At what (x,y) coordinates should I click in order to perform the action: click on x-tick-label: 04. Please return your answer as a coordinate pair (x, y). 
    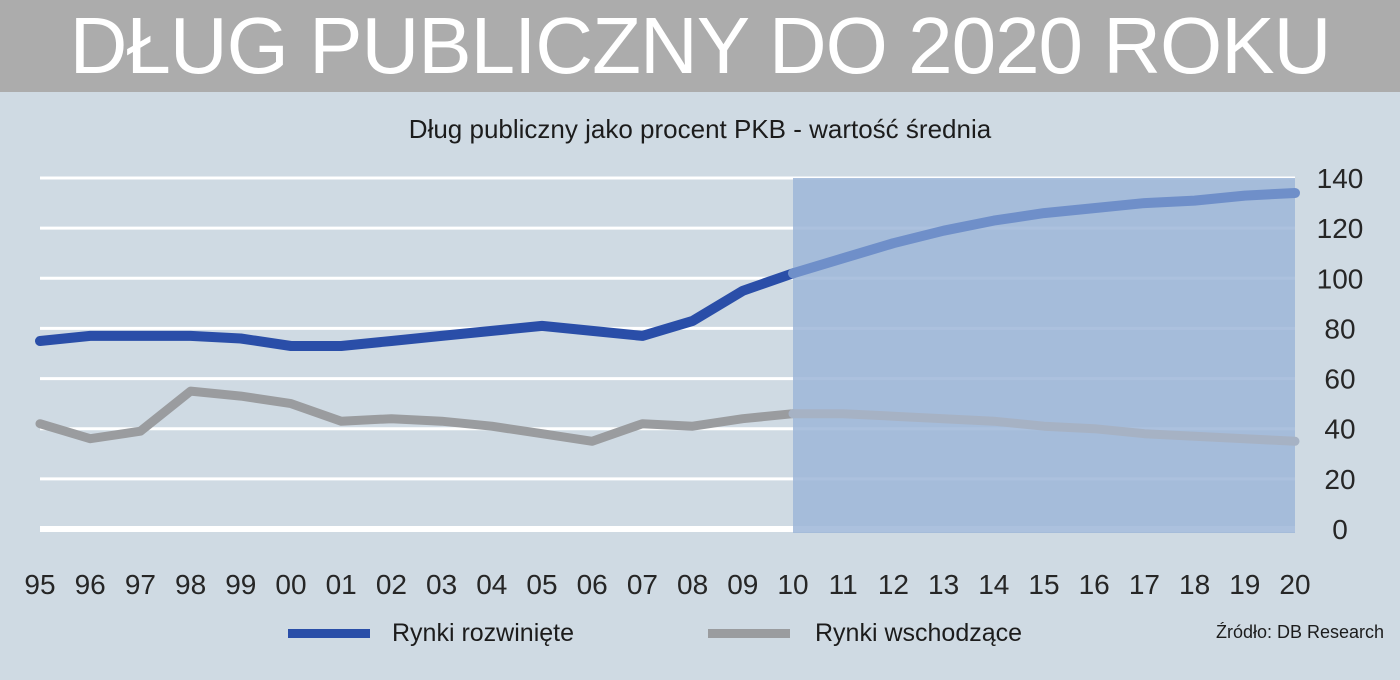
    Looking at the image, I should click on (491, 584).